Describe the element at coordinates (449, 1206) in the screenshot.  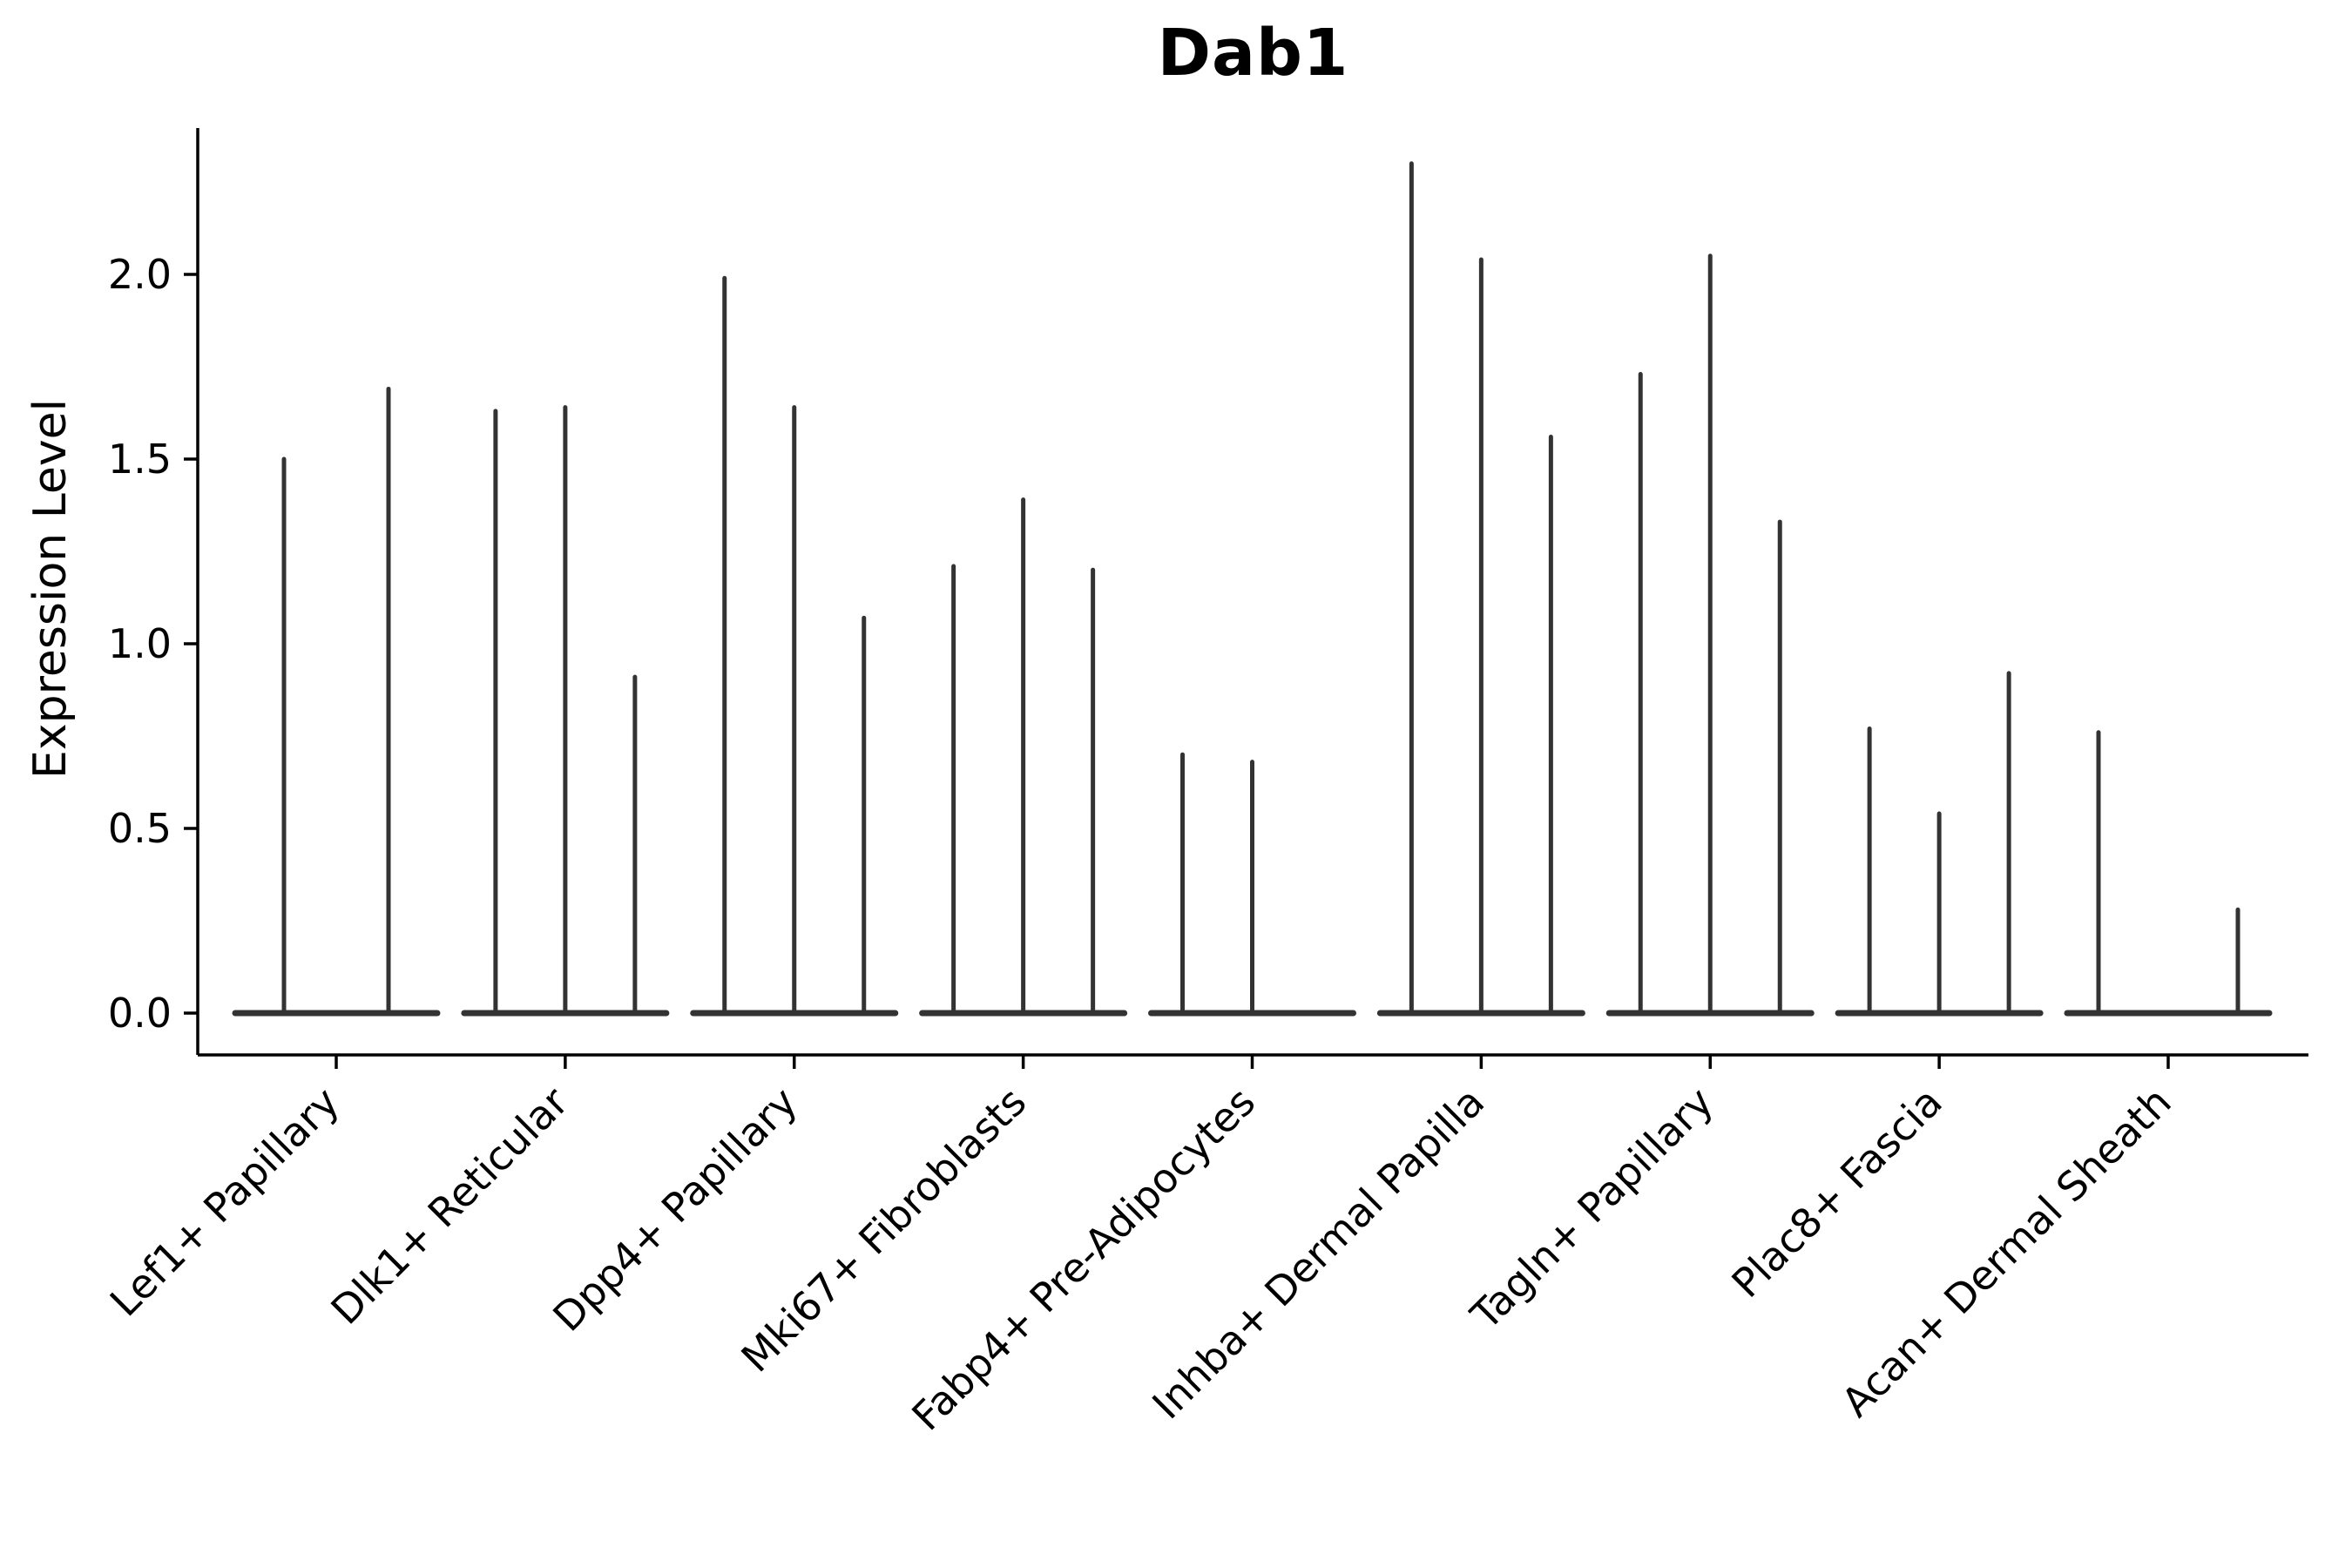
I see `x-tick-label: Dlk1+ Reticular` at that location.